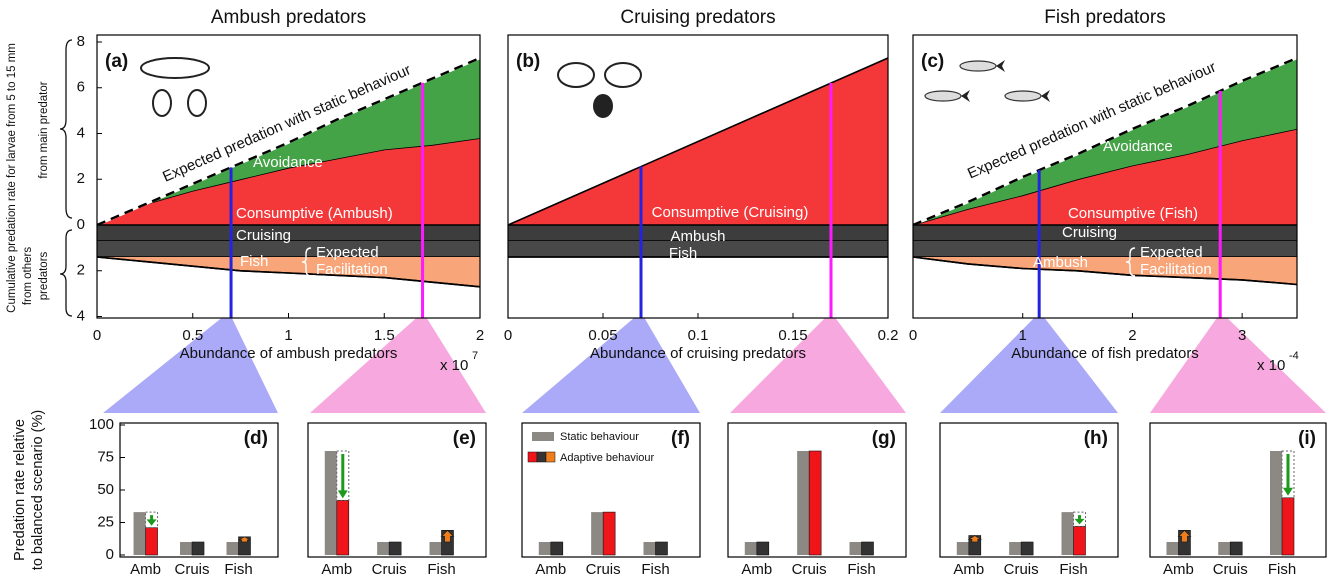 This screenshot has width=1330, height=579. What do you see at coordinates (116, 61) in the screenshot?
I see `panel-label: (a)` at bounding box center [116, 61].